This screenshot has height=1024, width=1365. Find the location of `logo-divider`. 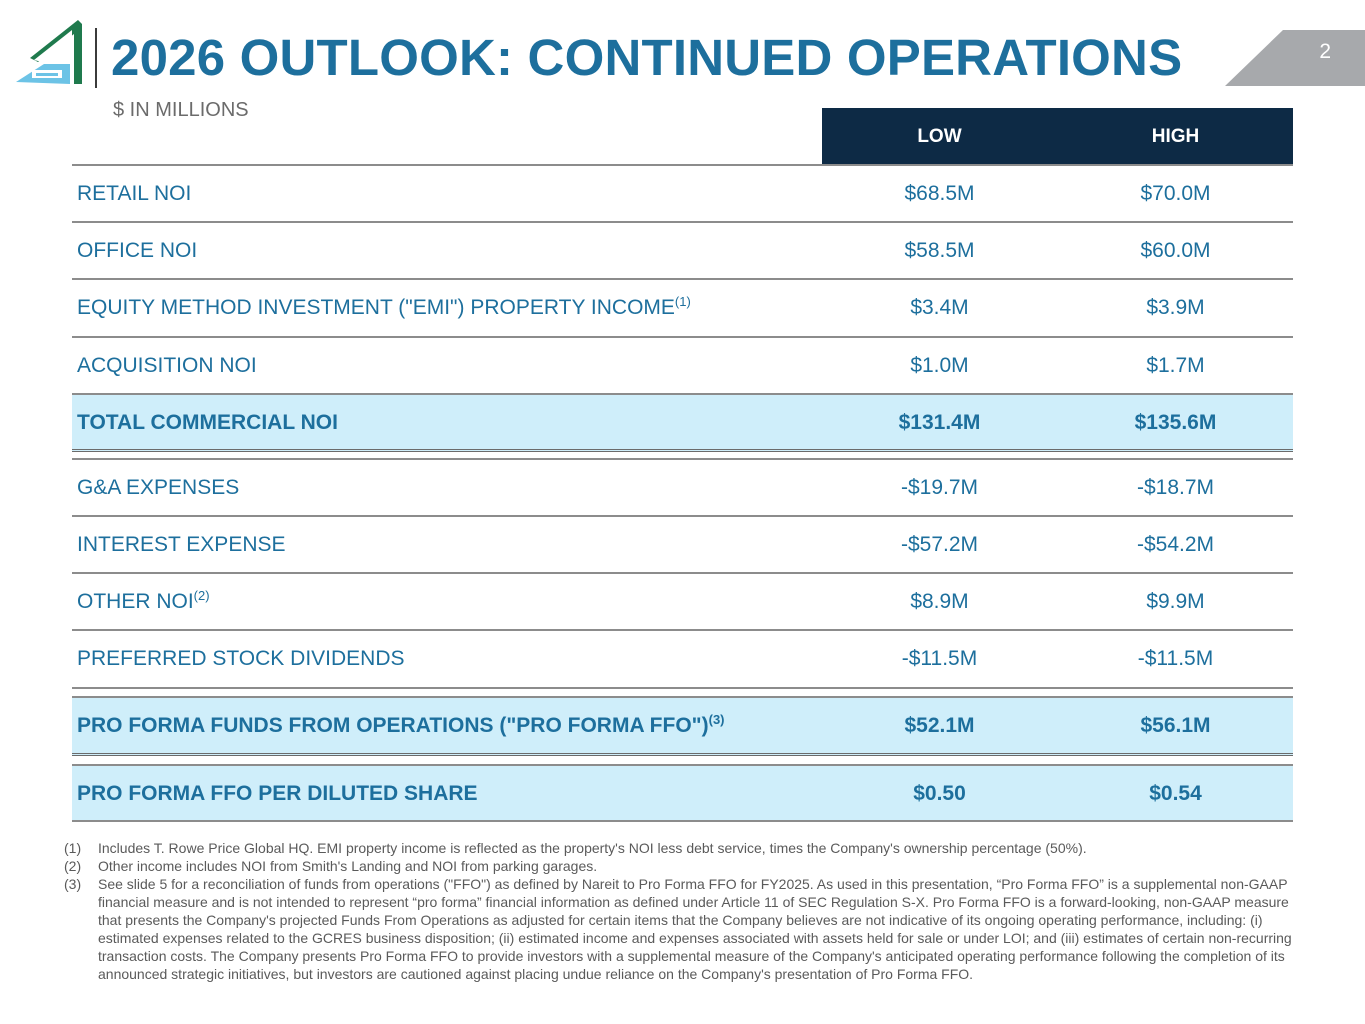

logo-divider is located at coordinates (96, 58).